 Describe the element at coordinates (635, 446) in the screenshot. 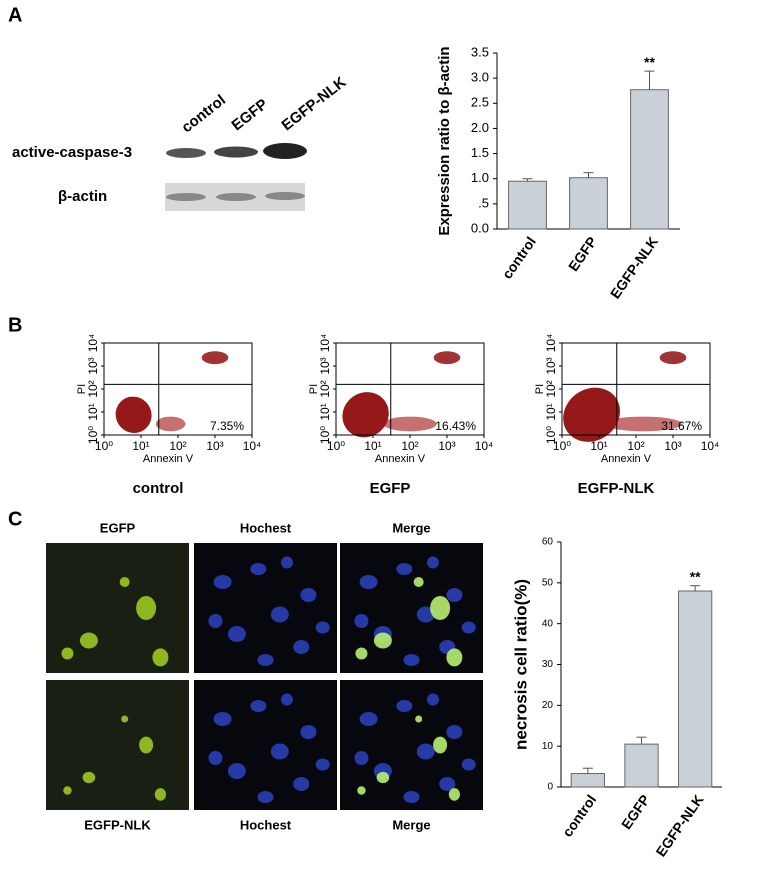

I see `x-tick-label: 10²` at that location.